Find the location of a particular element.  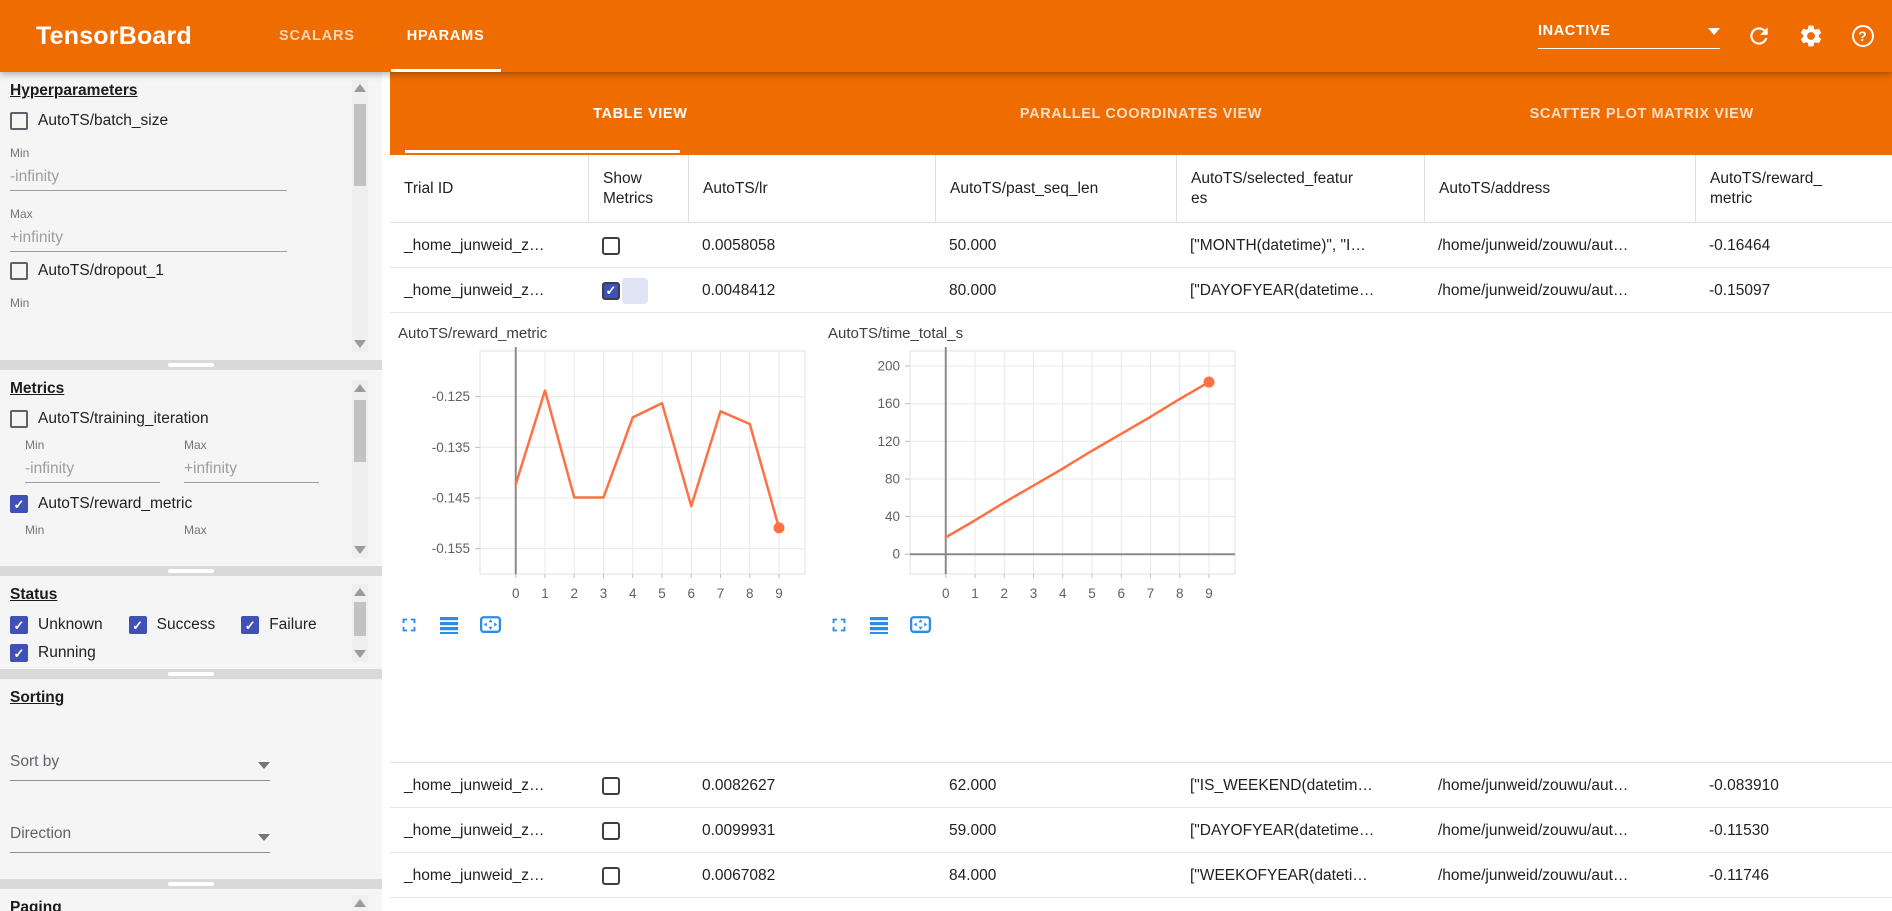

column-header-lr: AutoTS/lr is located at coordinates (811, 189).